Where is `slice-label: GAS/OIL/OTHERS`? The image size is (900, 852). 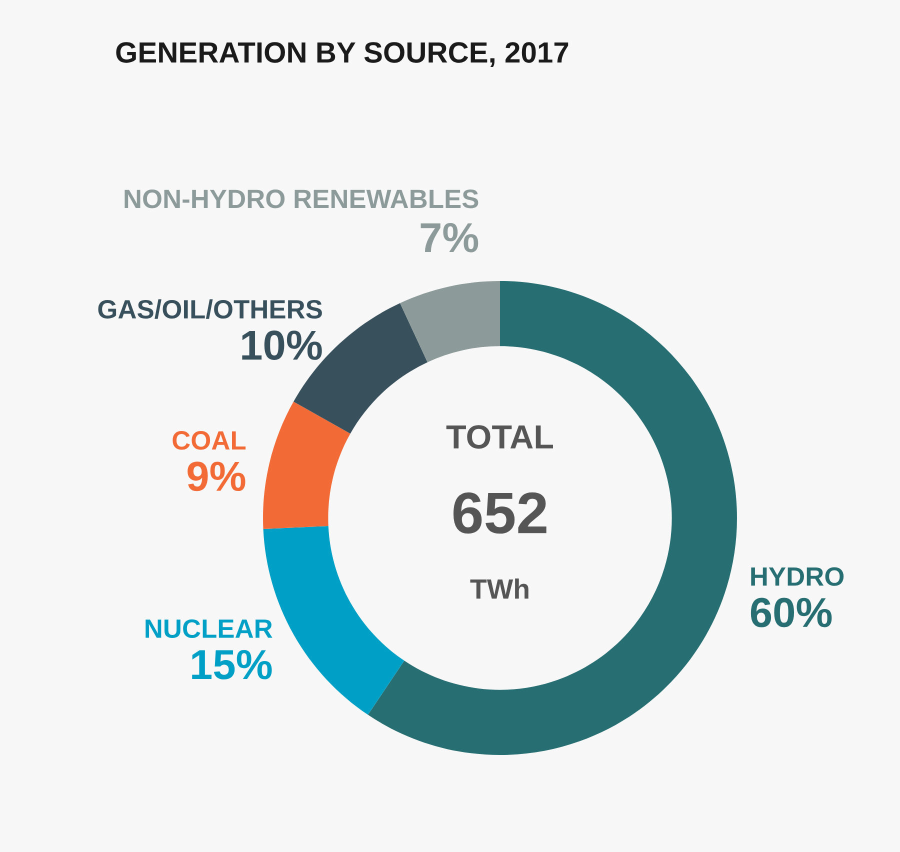
slice-label: GAS/OIL/OTHERS is located at coordinates (210, 309).